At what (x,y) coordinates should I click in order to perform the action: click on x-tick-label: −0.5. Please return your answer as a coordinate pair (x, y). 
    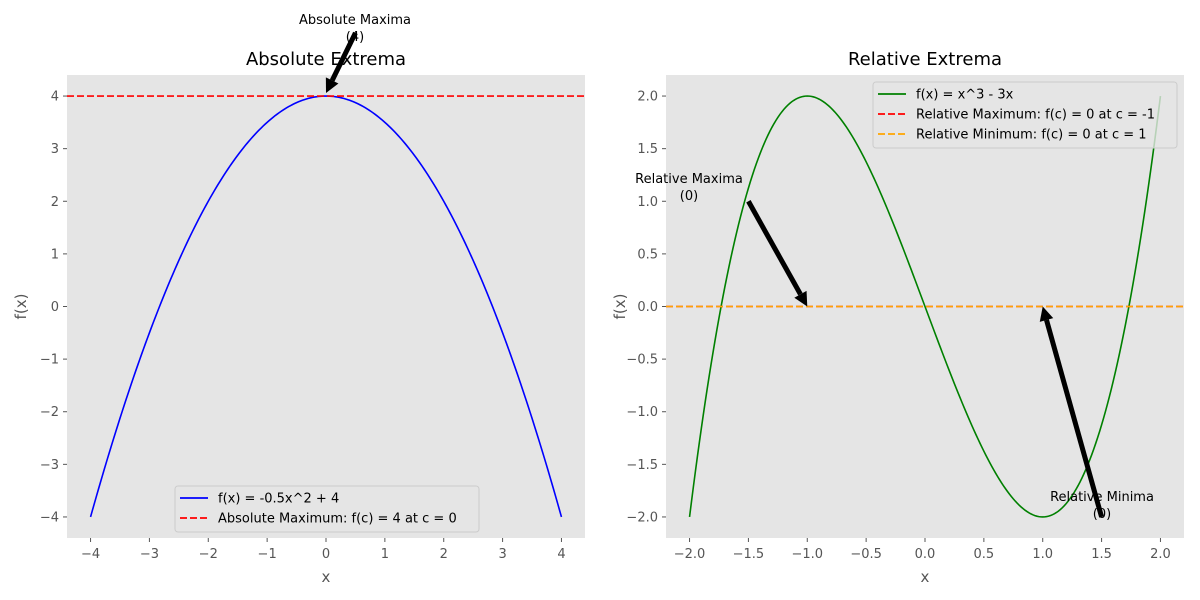
    Looking at the image, I should click on (866, 554).